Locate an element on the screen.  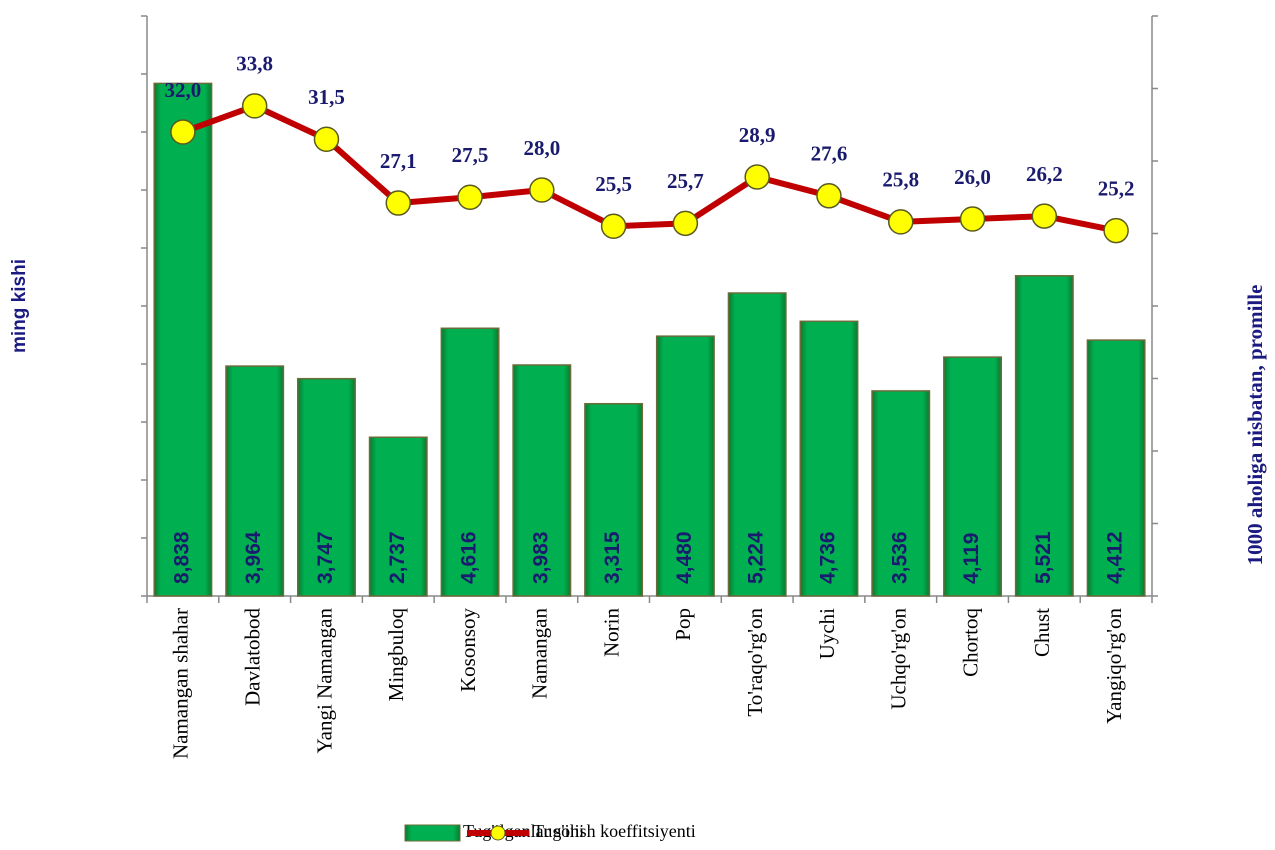
line-value-label: 25,8 is located at coordinates (900, 180).